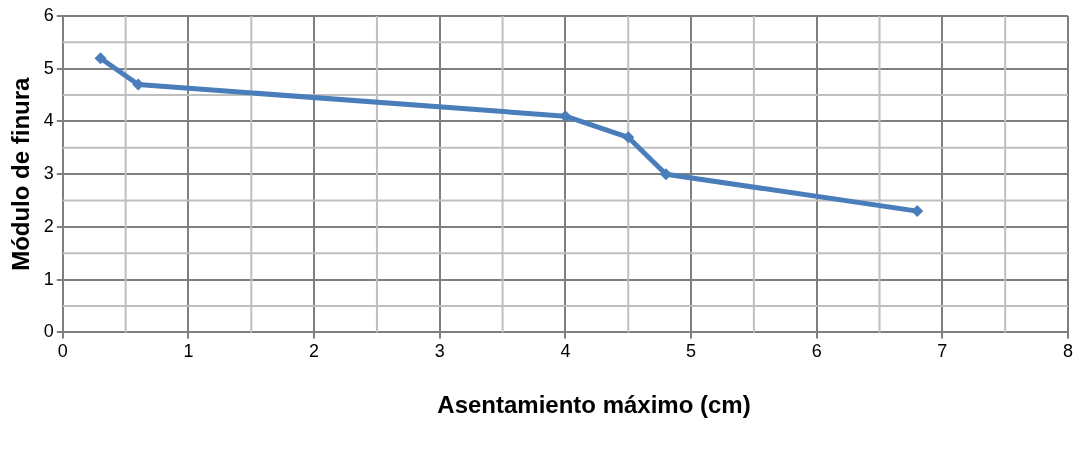 This screenshot has width=1078, height=476. I want to click on x-tick-label: 7, so click(942, 351).